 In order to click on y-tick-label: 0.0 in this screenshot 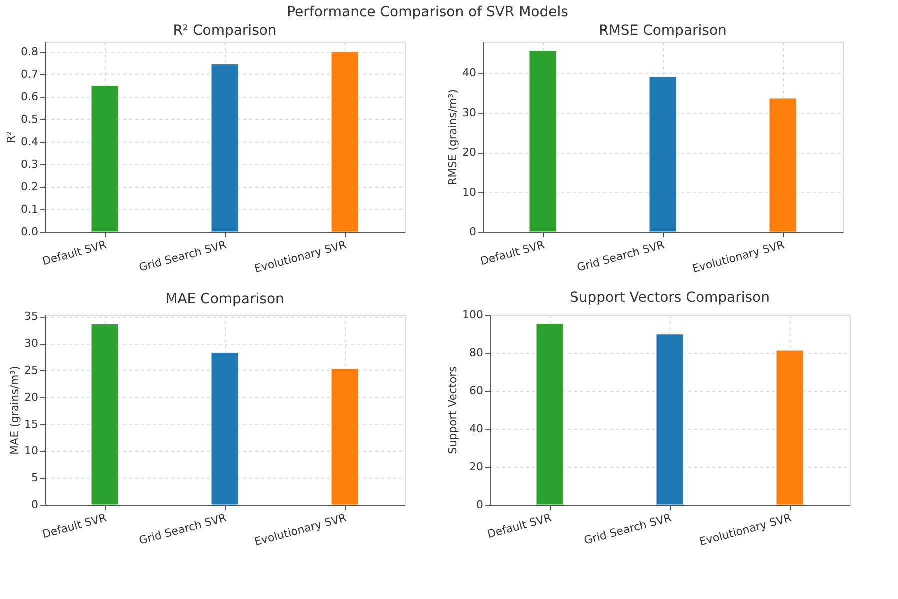, I will do `click(29, 232)`.